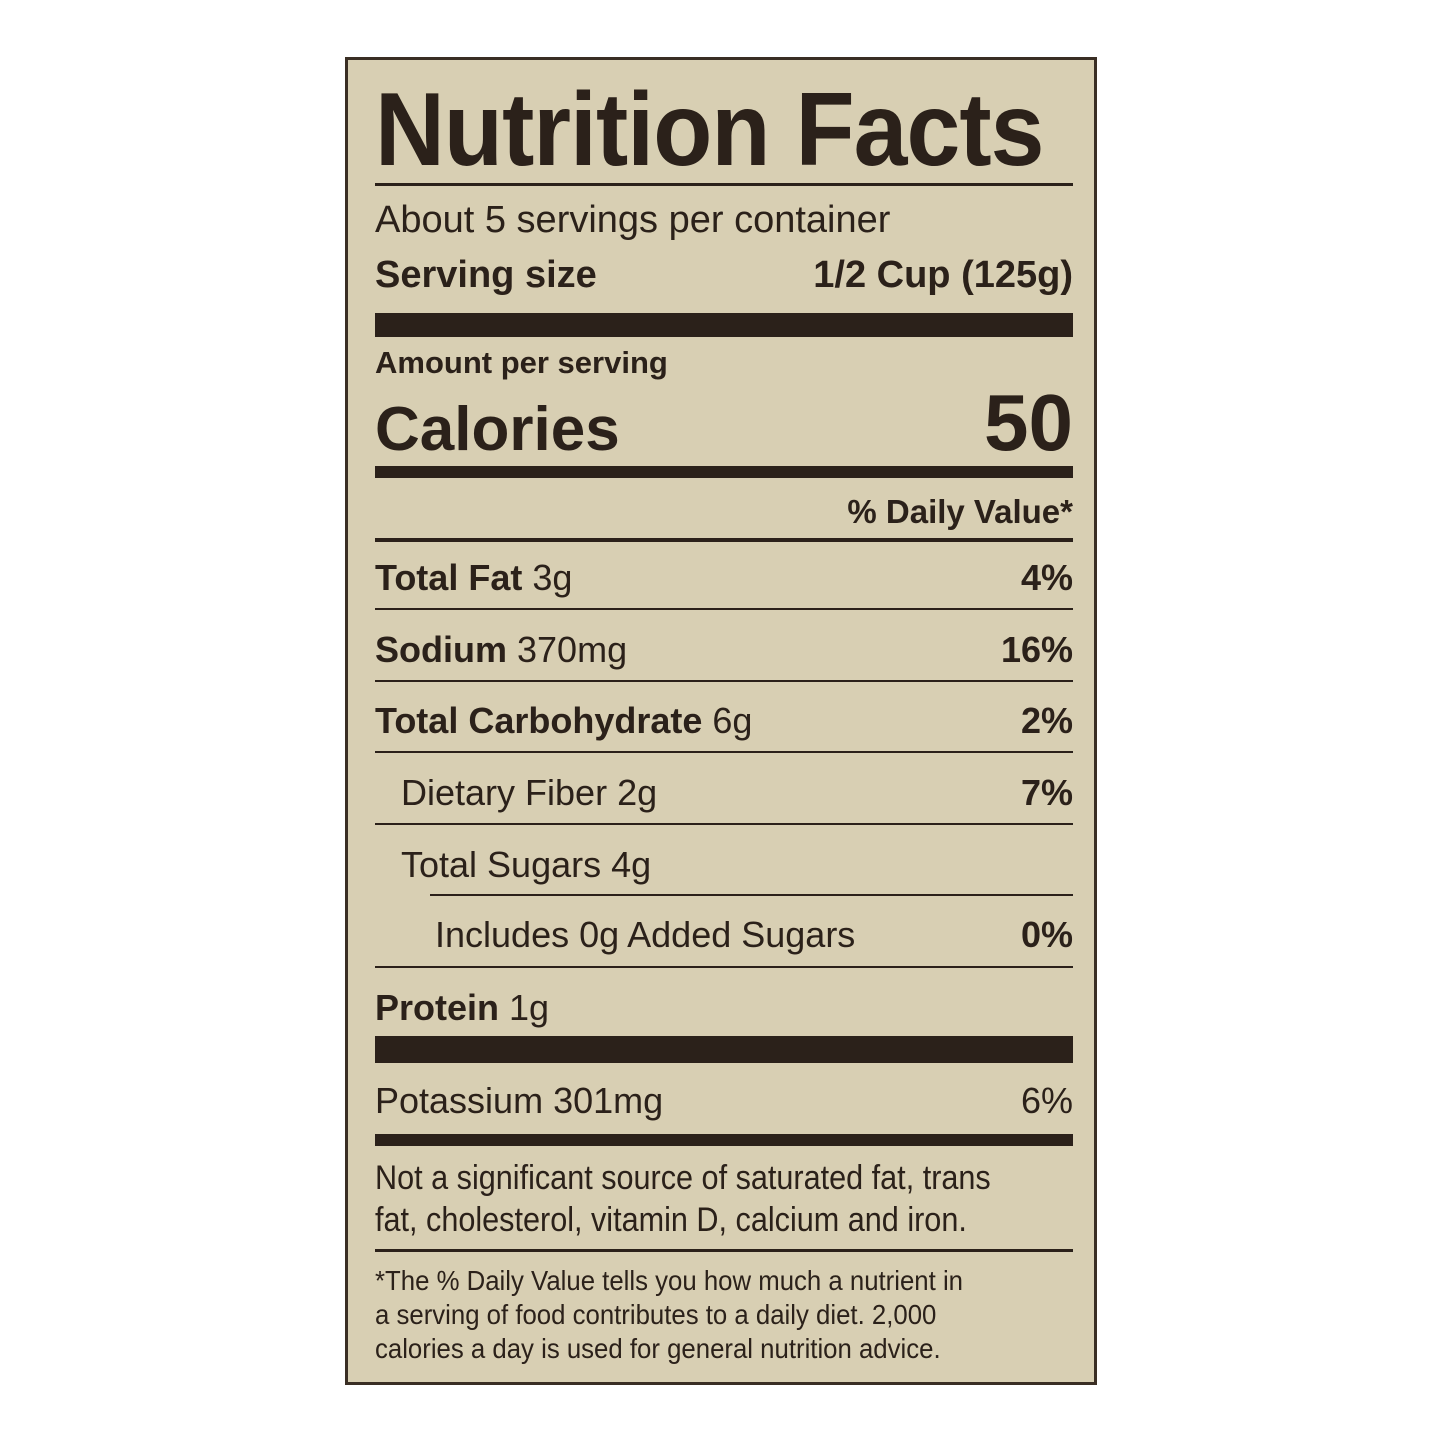 The width and height of the screenshot is (1445, 1445). What do you see at coordinates (732, 720) in the screenshot?
I see `nutrient-amount: 6g` at bounding box center [732, 720].